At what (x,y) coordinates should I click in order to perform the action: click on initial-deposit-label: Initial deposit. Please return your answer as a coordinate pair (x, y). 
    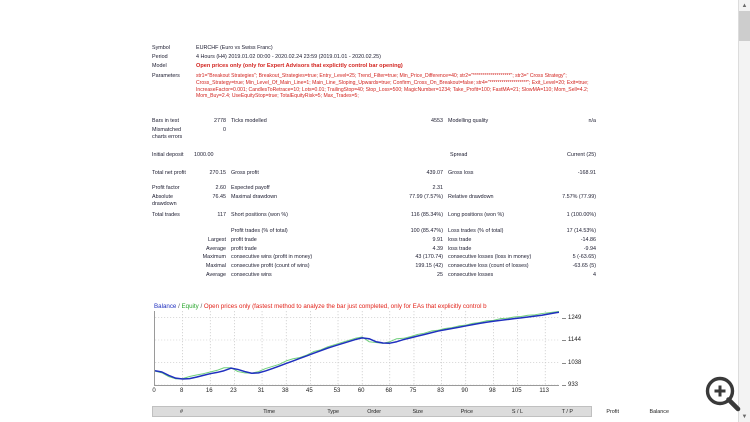
    Looking at the image, I should click on (168, 154).